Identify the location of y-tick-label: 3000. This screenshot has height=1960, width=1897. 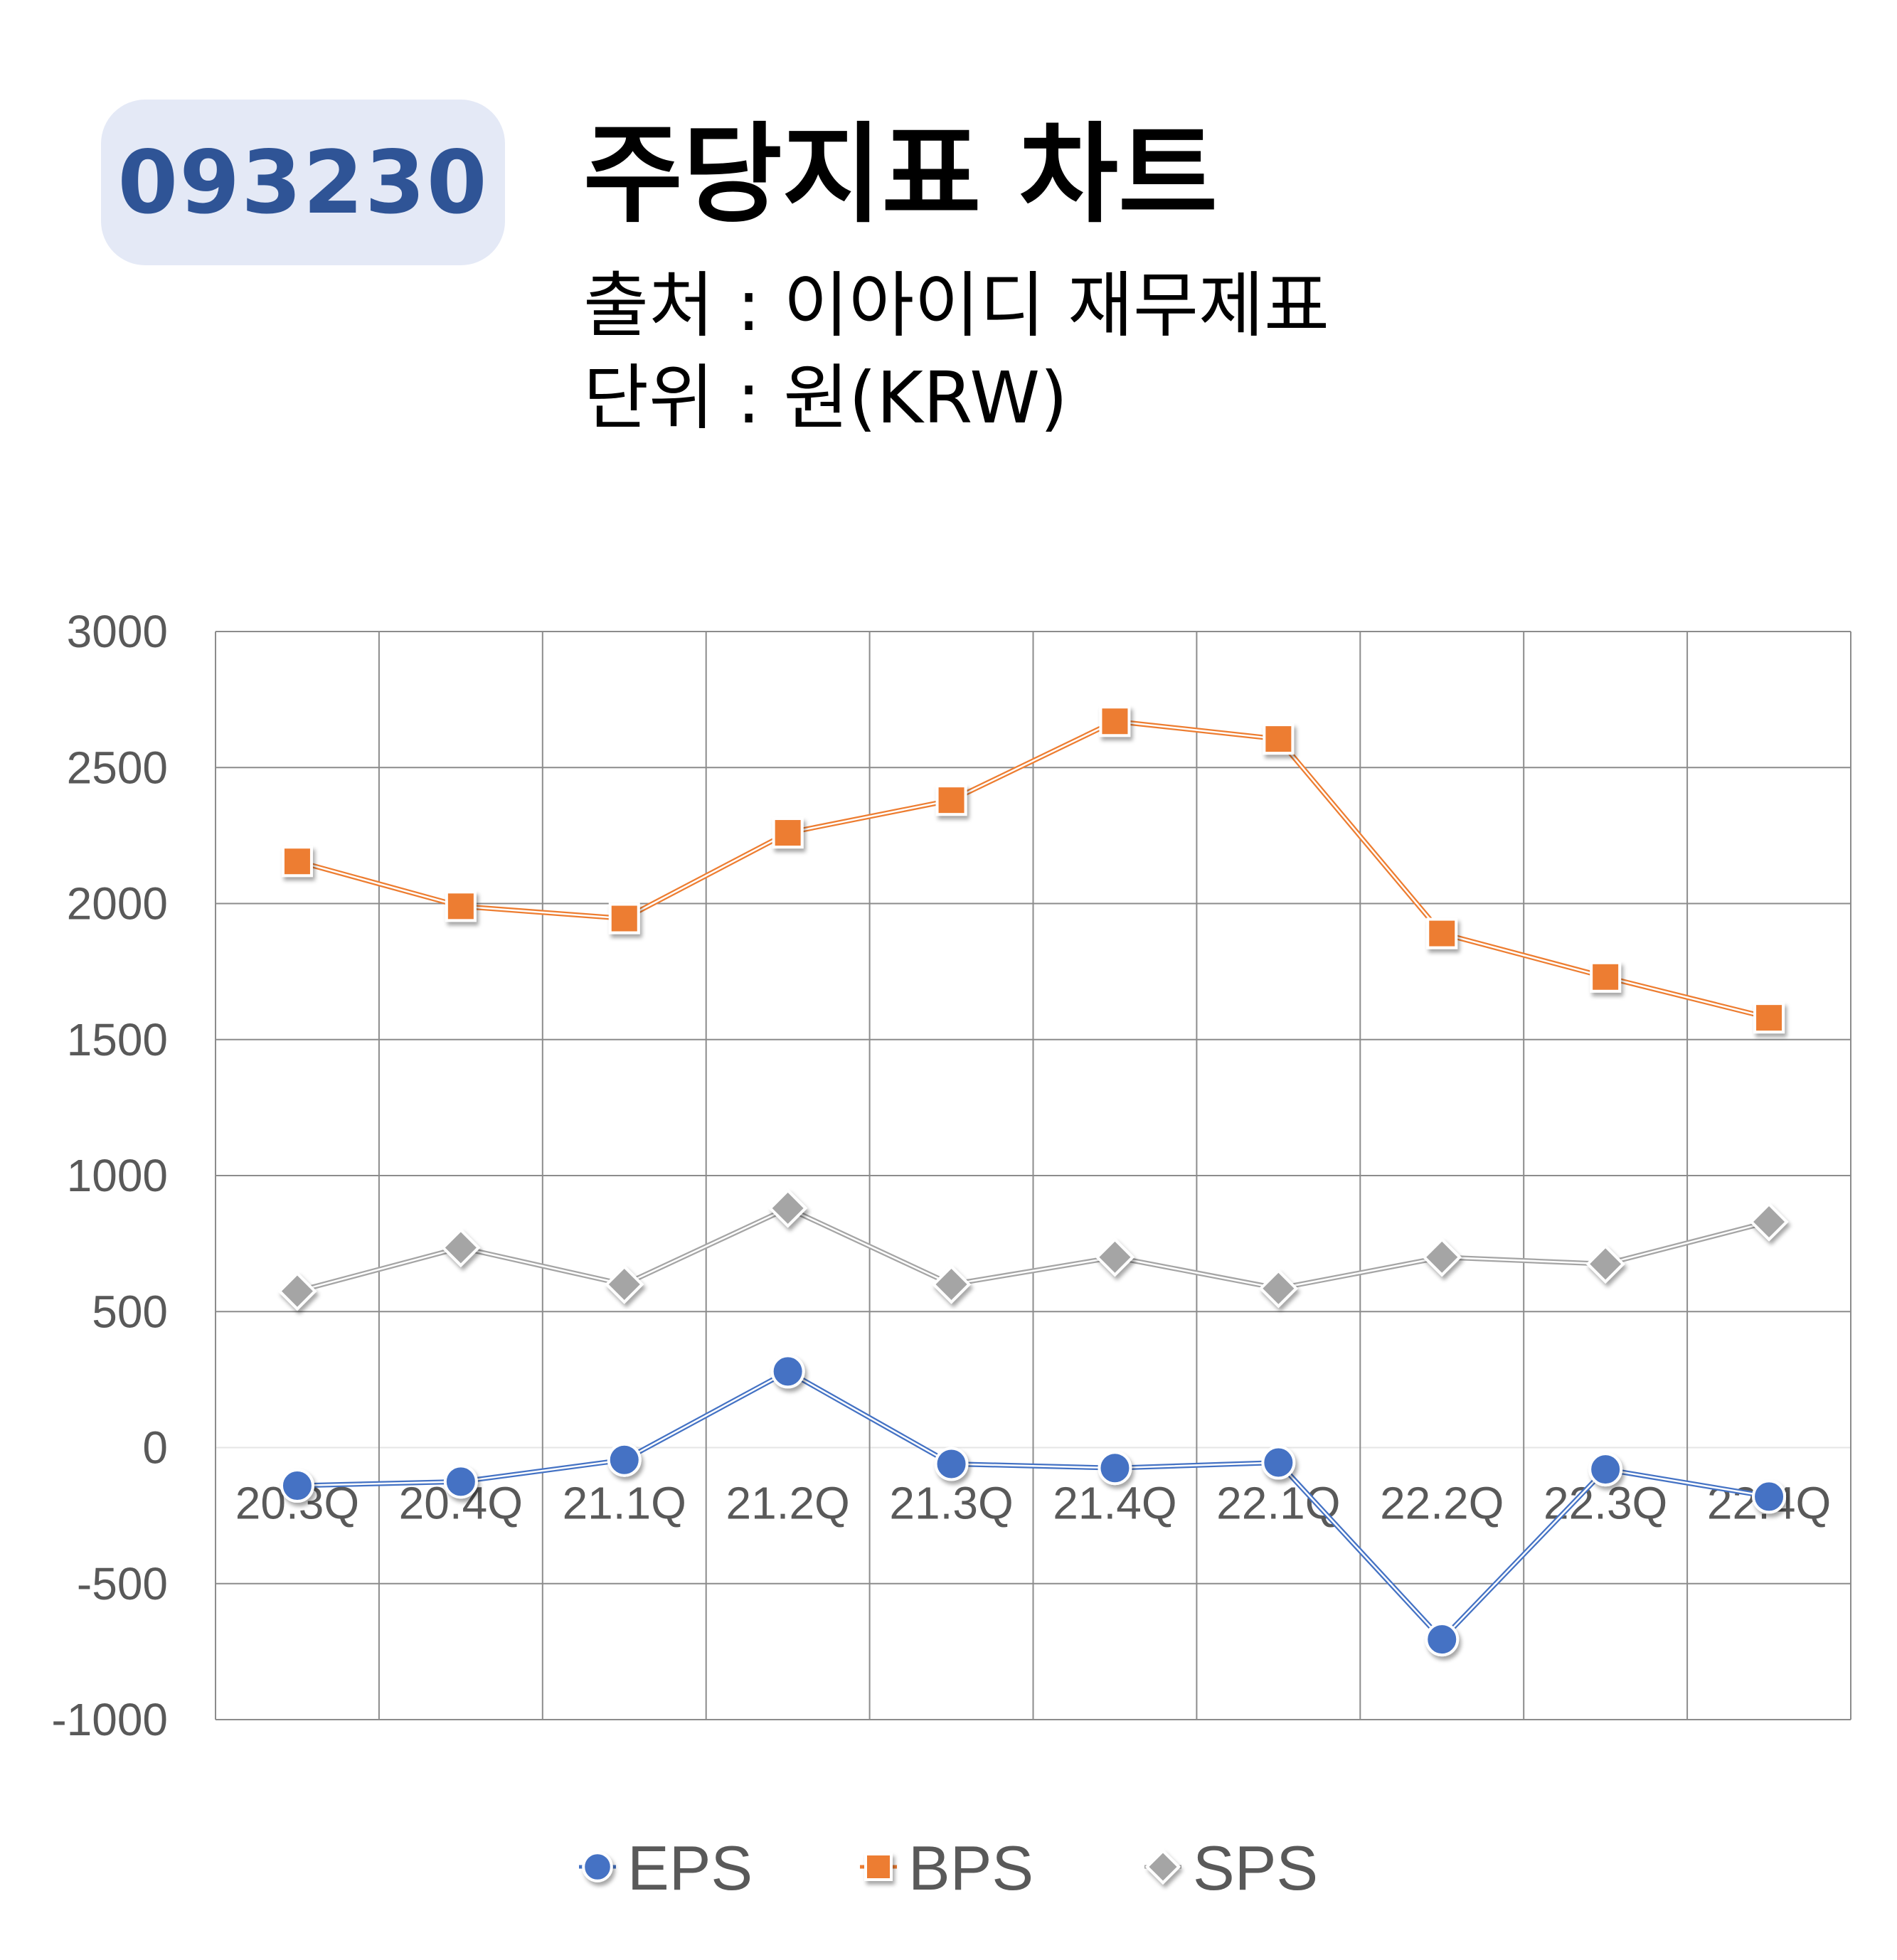
(118, 631).